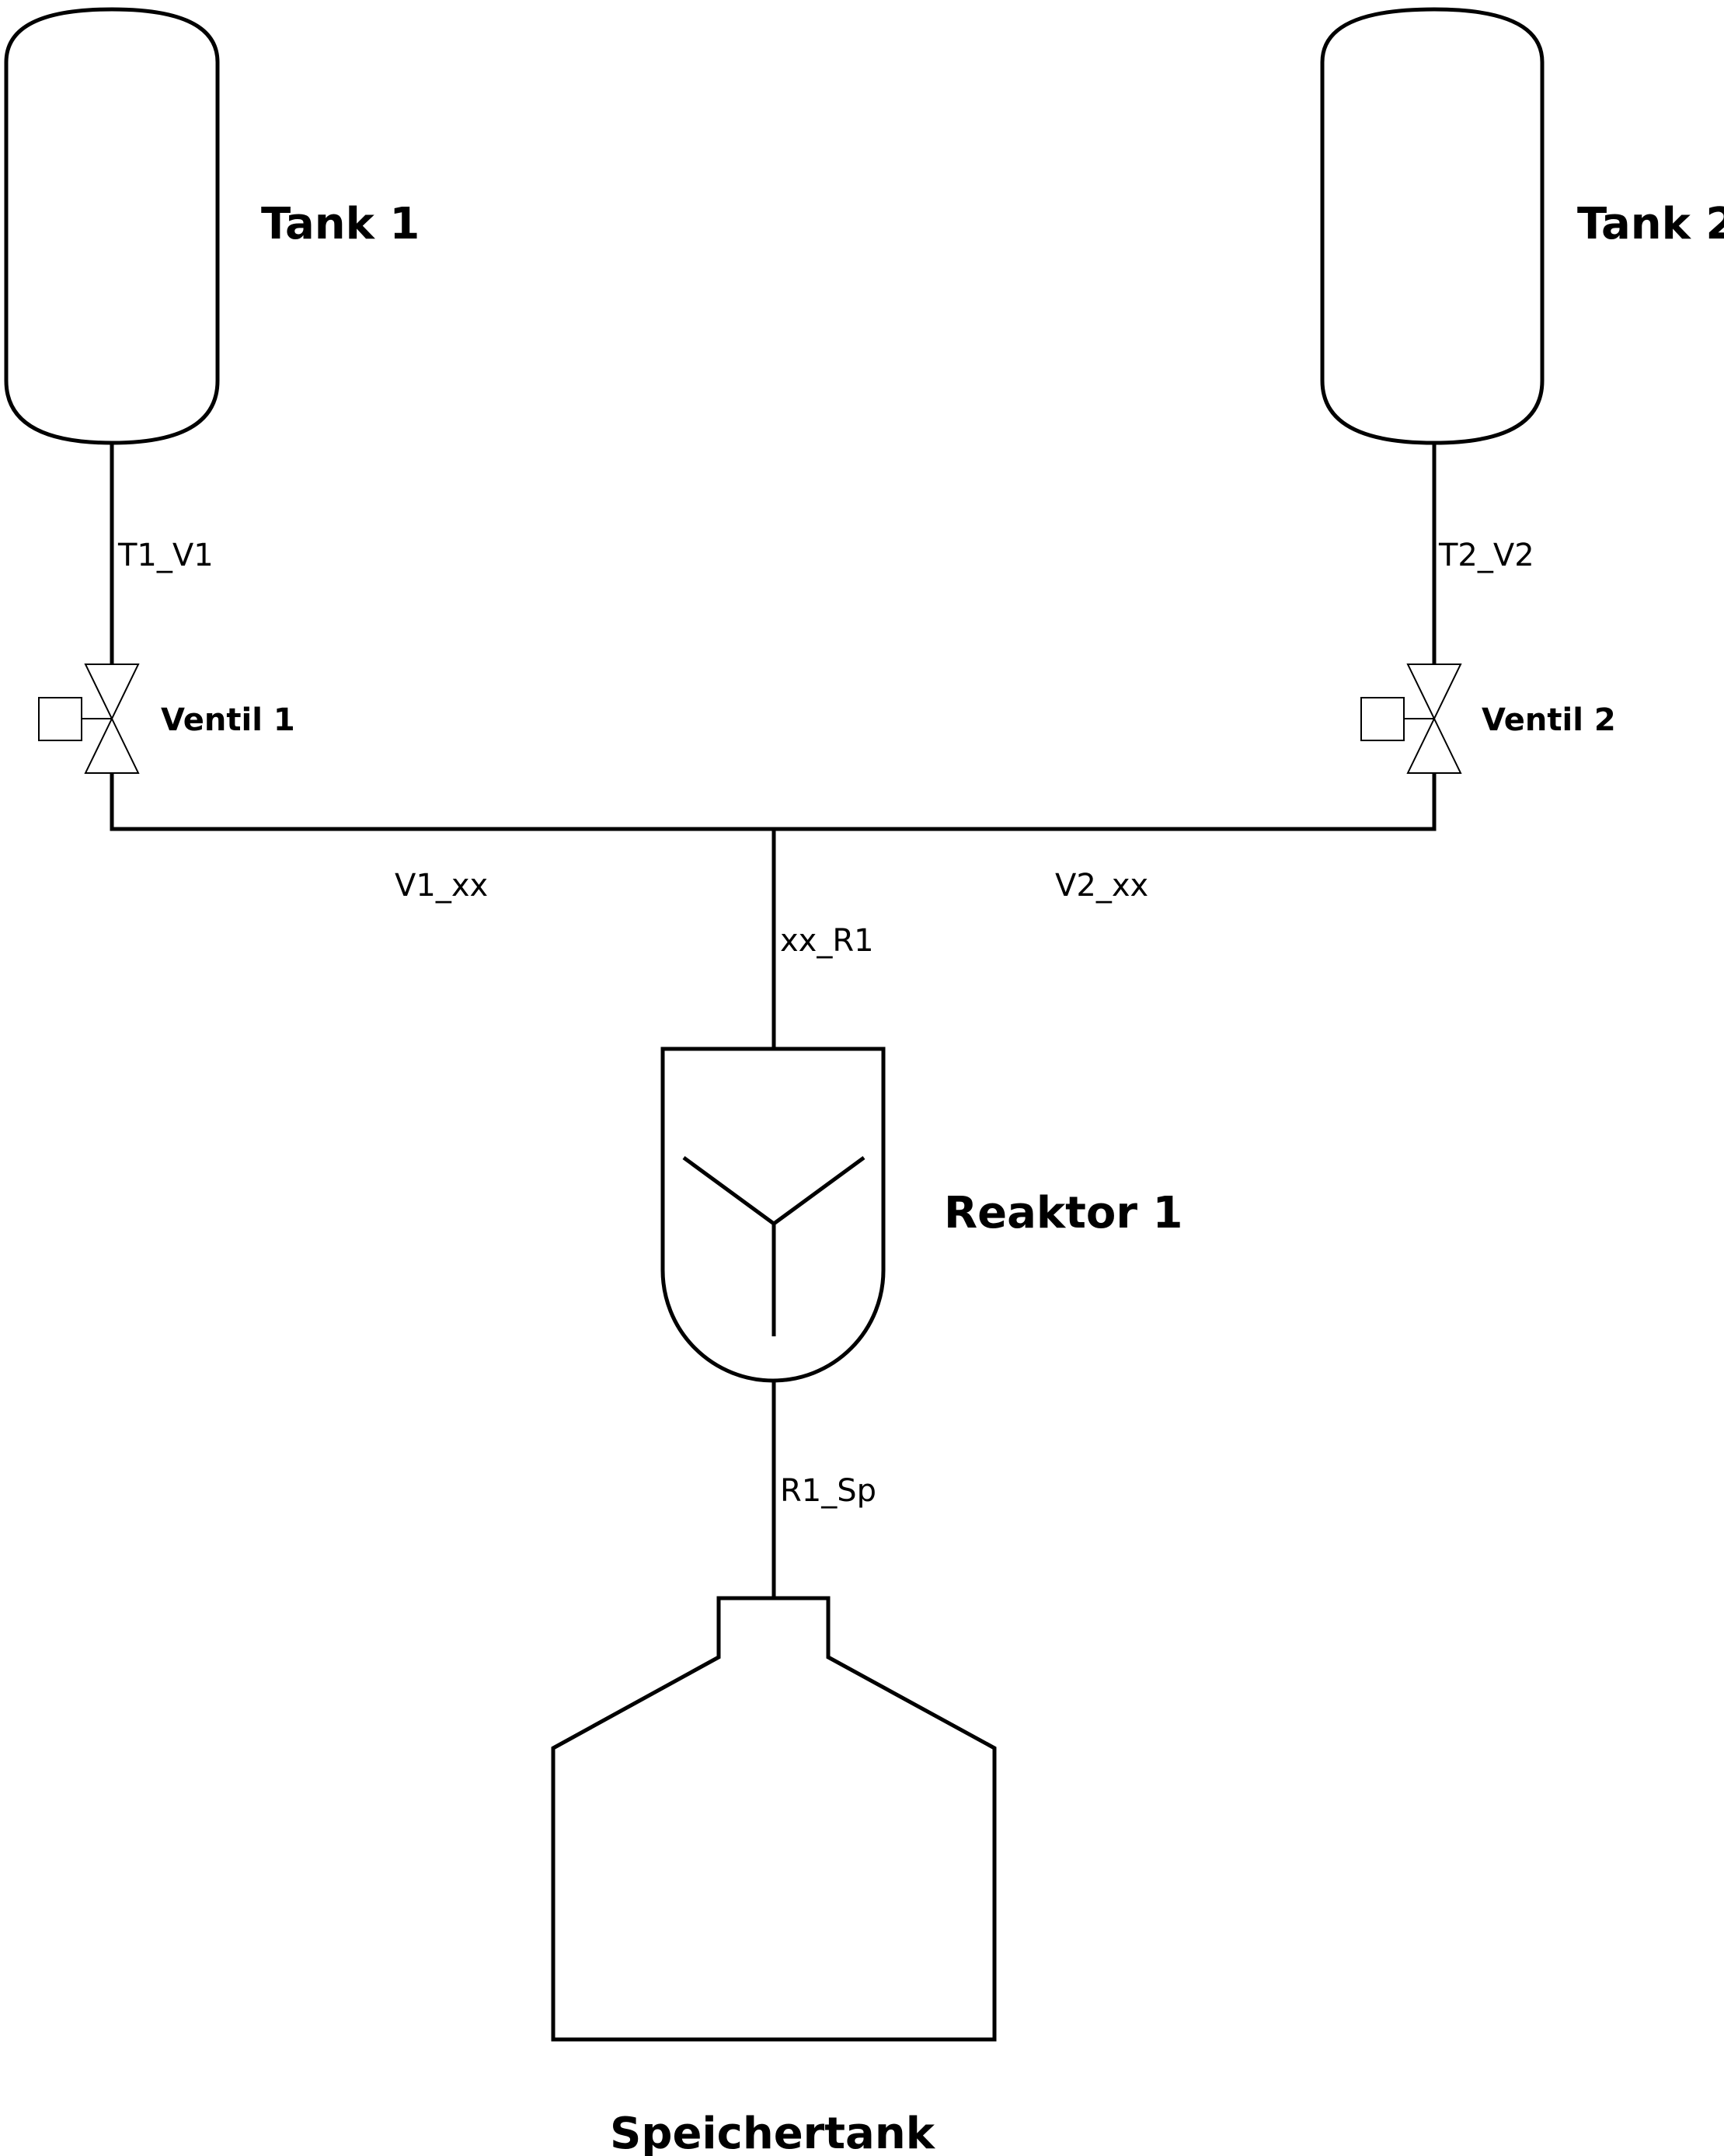 The image size is (1724, 2156). I want to click on valve-2-gate-valve-icon, so click(1411, 719).